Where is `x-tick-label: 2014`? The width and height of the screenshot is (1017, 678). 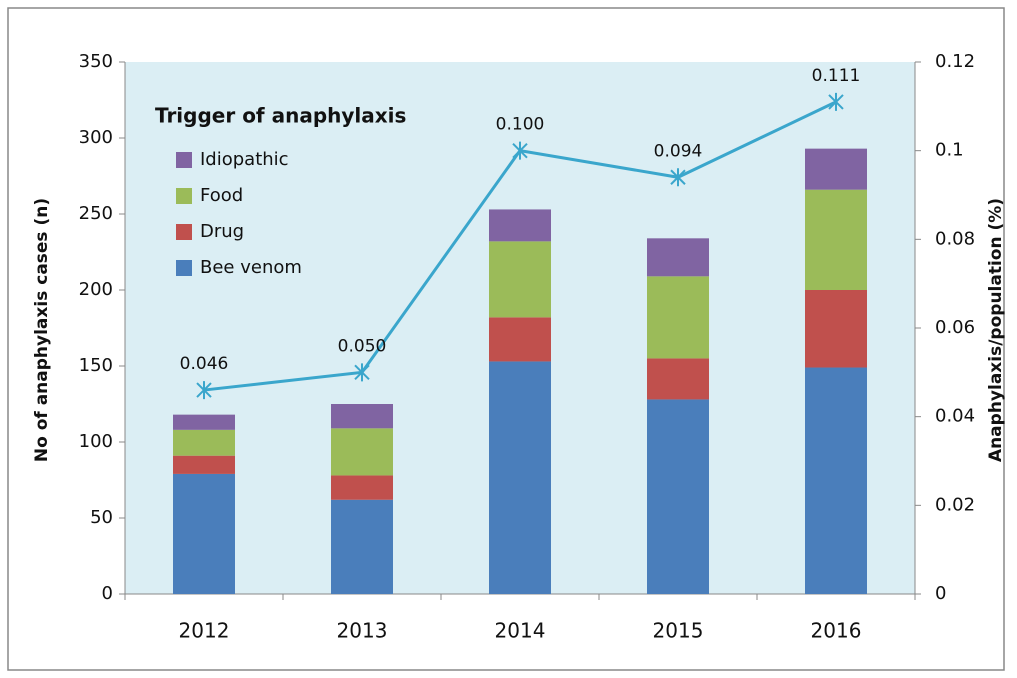
x-tick-label: 2014 is located at coordinates (520, 631).